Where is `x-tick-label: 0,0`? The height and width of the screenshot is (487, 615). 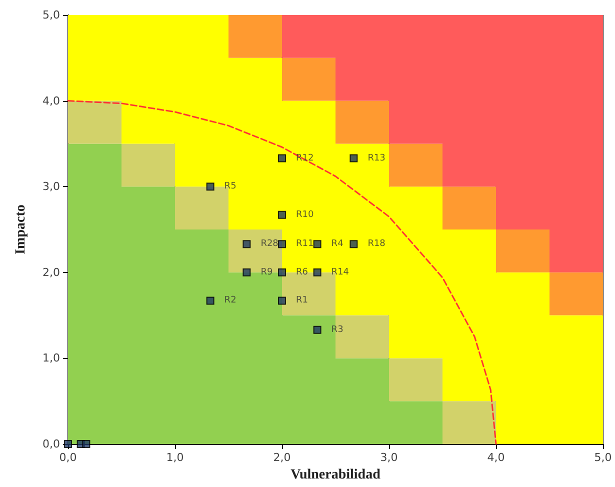 x-tick-label: 0,0 is located at coordinates (68, 457).